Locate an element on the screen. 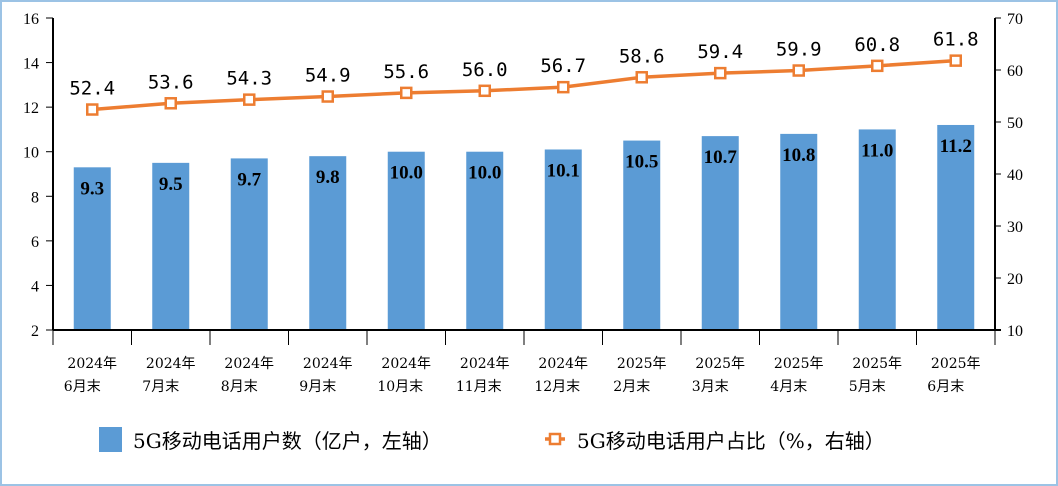  x-tick-label-month: 9月末 is located at coordinates (317, 387).